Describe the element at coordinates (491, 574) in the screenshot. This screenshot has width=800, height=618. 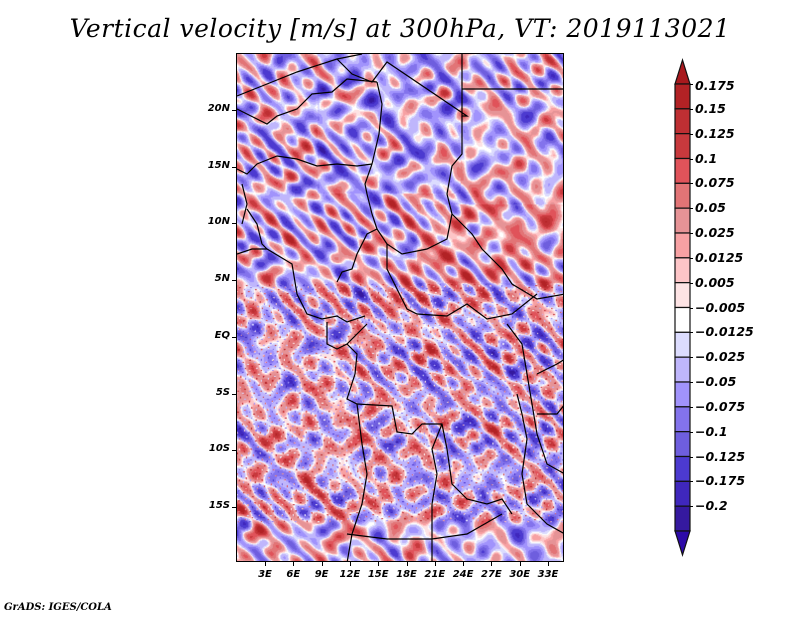
I see `x-tick-label: 27E` at that location.